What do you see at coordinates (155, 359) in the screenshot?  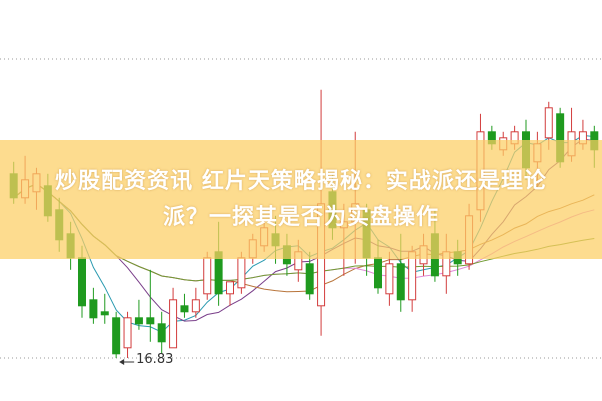 I see `low-price-label: 16.83` at bounding box center [155, 359].